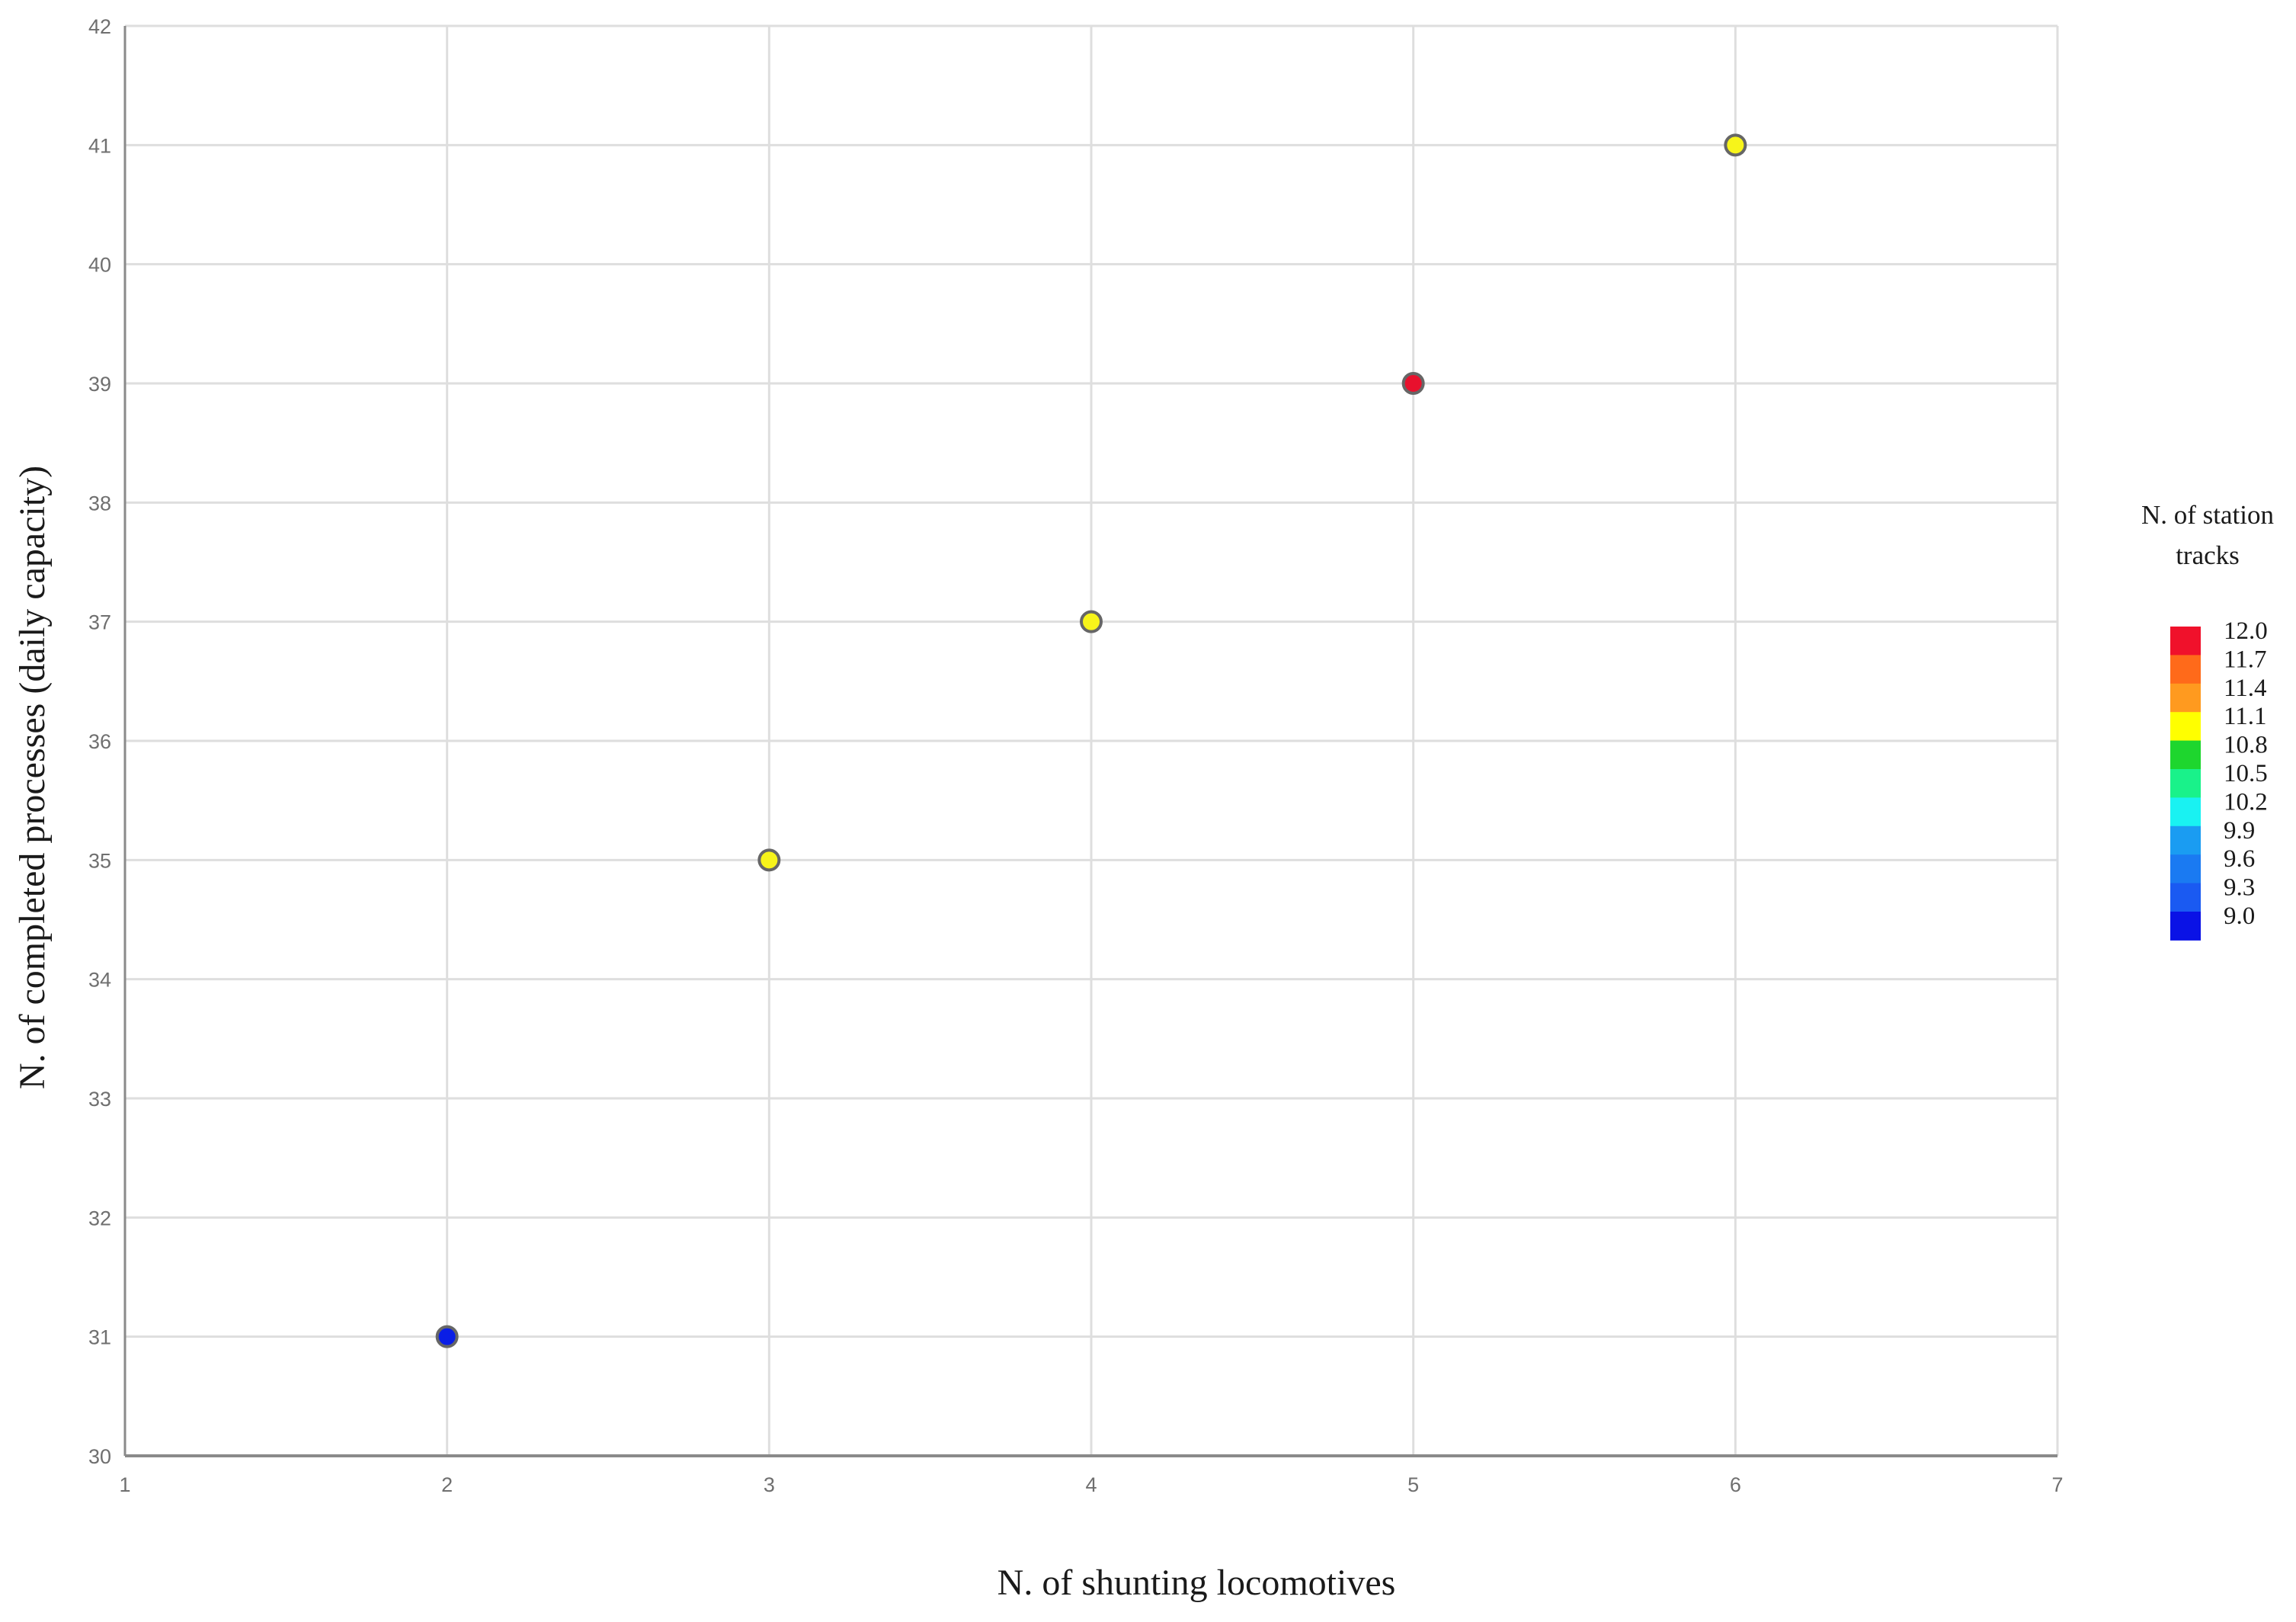 This screenshot has height=1622, width=2296. I want to click on legend-label: 11.4, so click(2245, 688).